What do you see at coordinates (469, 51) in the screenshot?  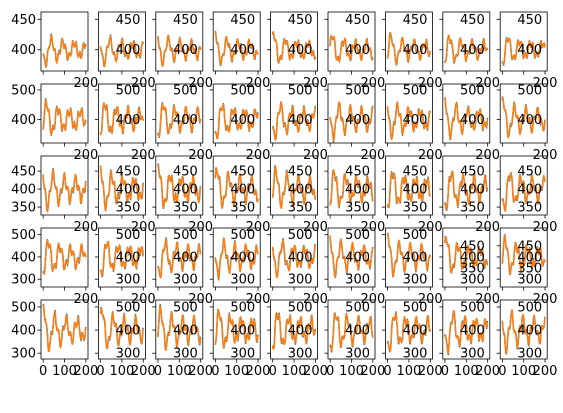 I see `subplot-r0-c7: 400450200` at bounding box center [469, 51].